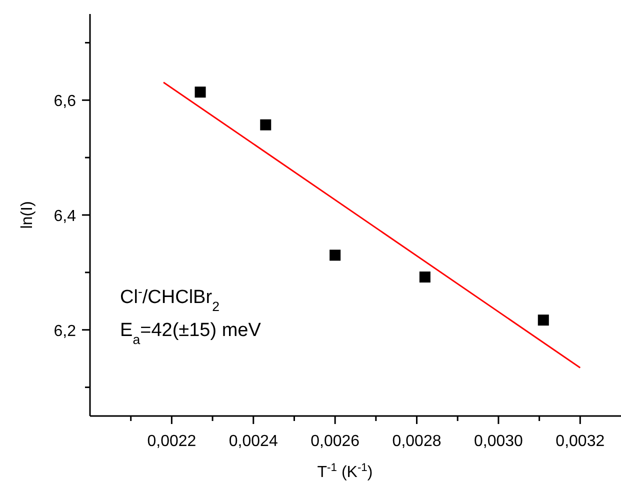  I want to click on annotation: E$_{a}$=42(±15) meV, so click(191, 333).